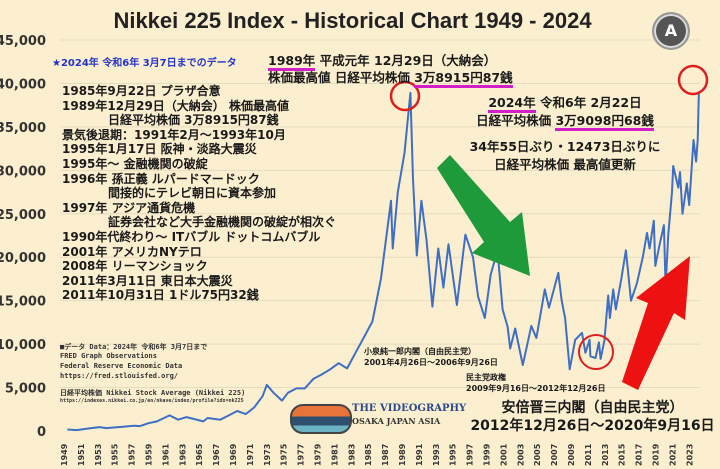 Image resolution: width=720 pixels, height=469 pixels. I want to click on event-item: 1996年 孫正義 ルパードマードック, so click(161, 178).